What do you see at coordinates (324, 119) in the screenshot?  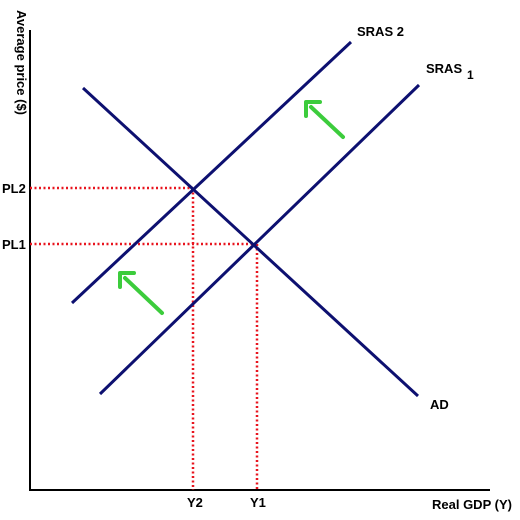 I see `shift-arrow-upper` at bounding box center [324, 119].